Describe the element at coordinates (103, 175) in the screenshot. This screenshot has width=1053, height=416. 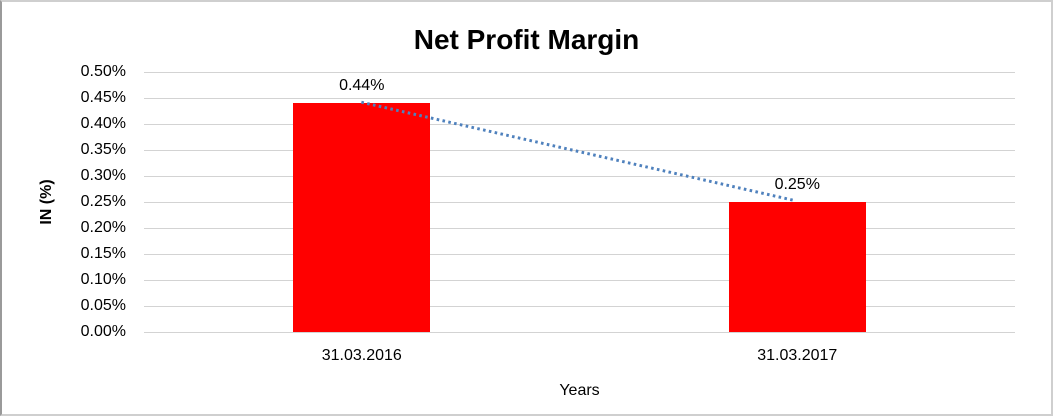
I see `y-tick-label: 0.30%` at that location.